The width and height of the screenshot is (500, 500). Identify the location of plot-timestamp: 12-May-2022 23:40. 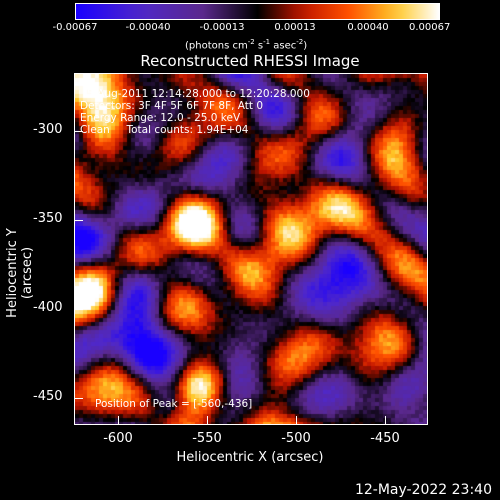
(423, 490).